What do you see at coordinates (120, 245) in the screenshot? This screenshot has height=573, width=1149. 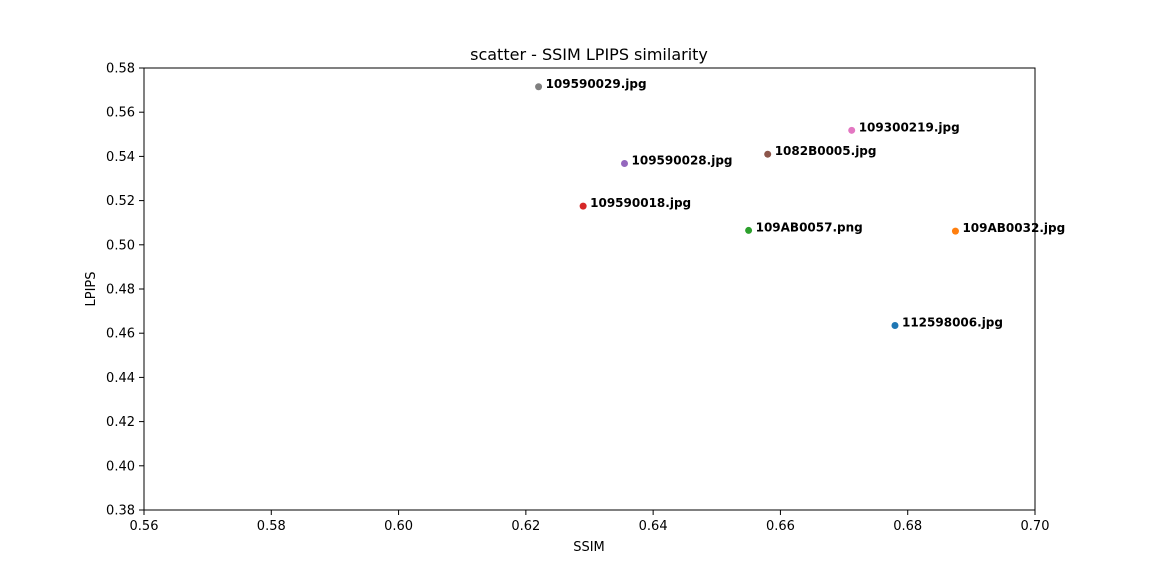 I see `y-tick-label: 0.50` at bounding box center [120, 245].